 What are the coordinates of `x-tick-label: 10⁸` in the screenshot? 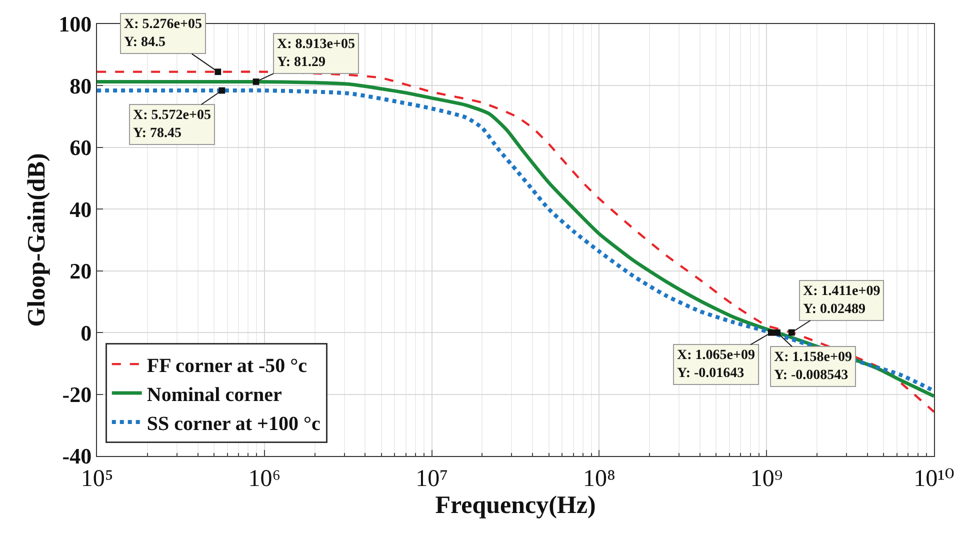 It's located at (599, 479).